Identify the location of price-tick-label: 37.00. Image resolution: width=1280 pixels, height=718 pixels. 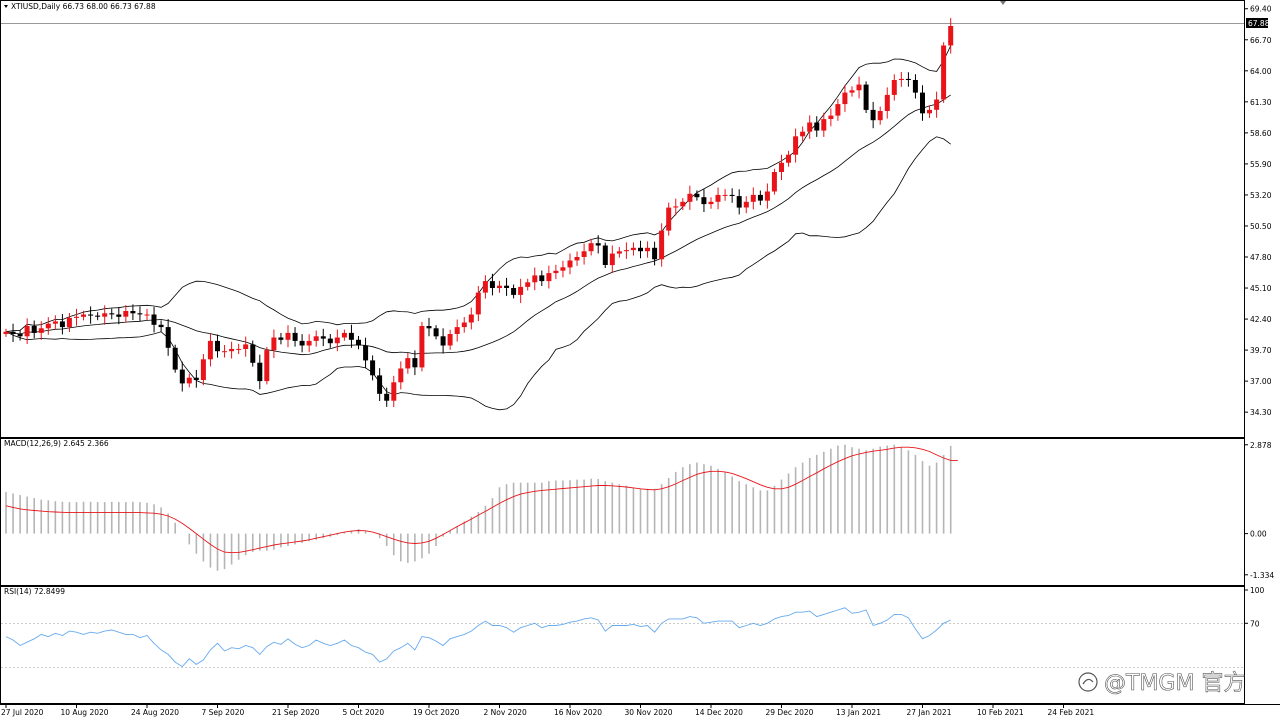
(1261, 381).